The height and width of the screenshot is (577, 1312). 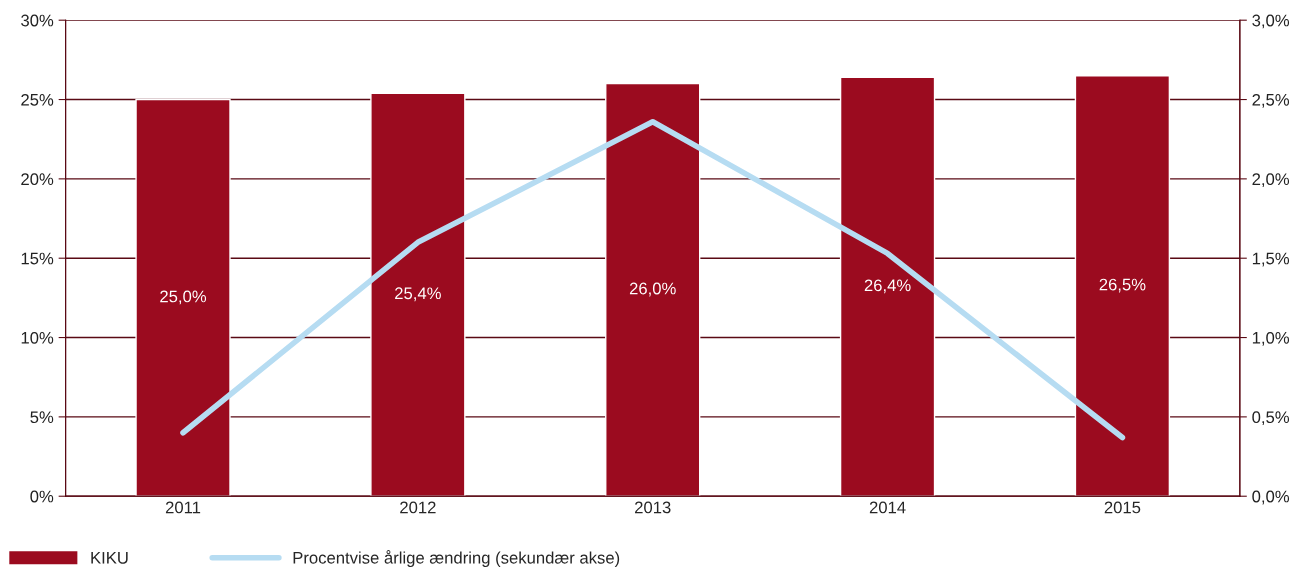 I want to click on y2-tick-label: 2,5%, so click(x=1271, y=100).